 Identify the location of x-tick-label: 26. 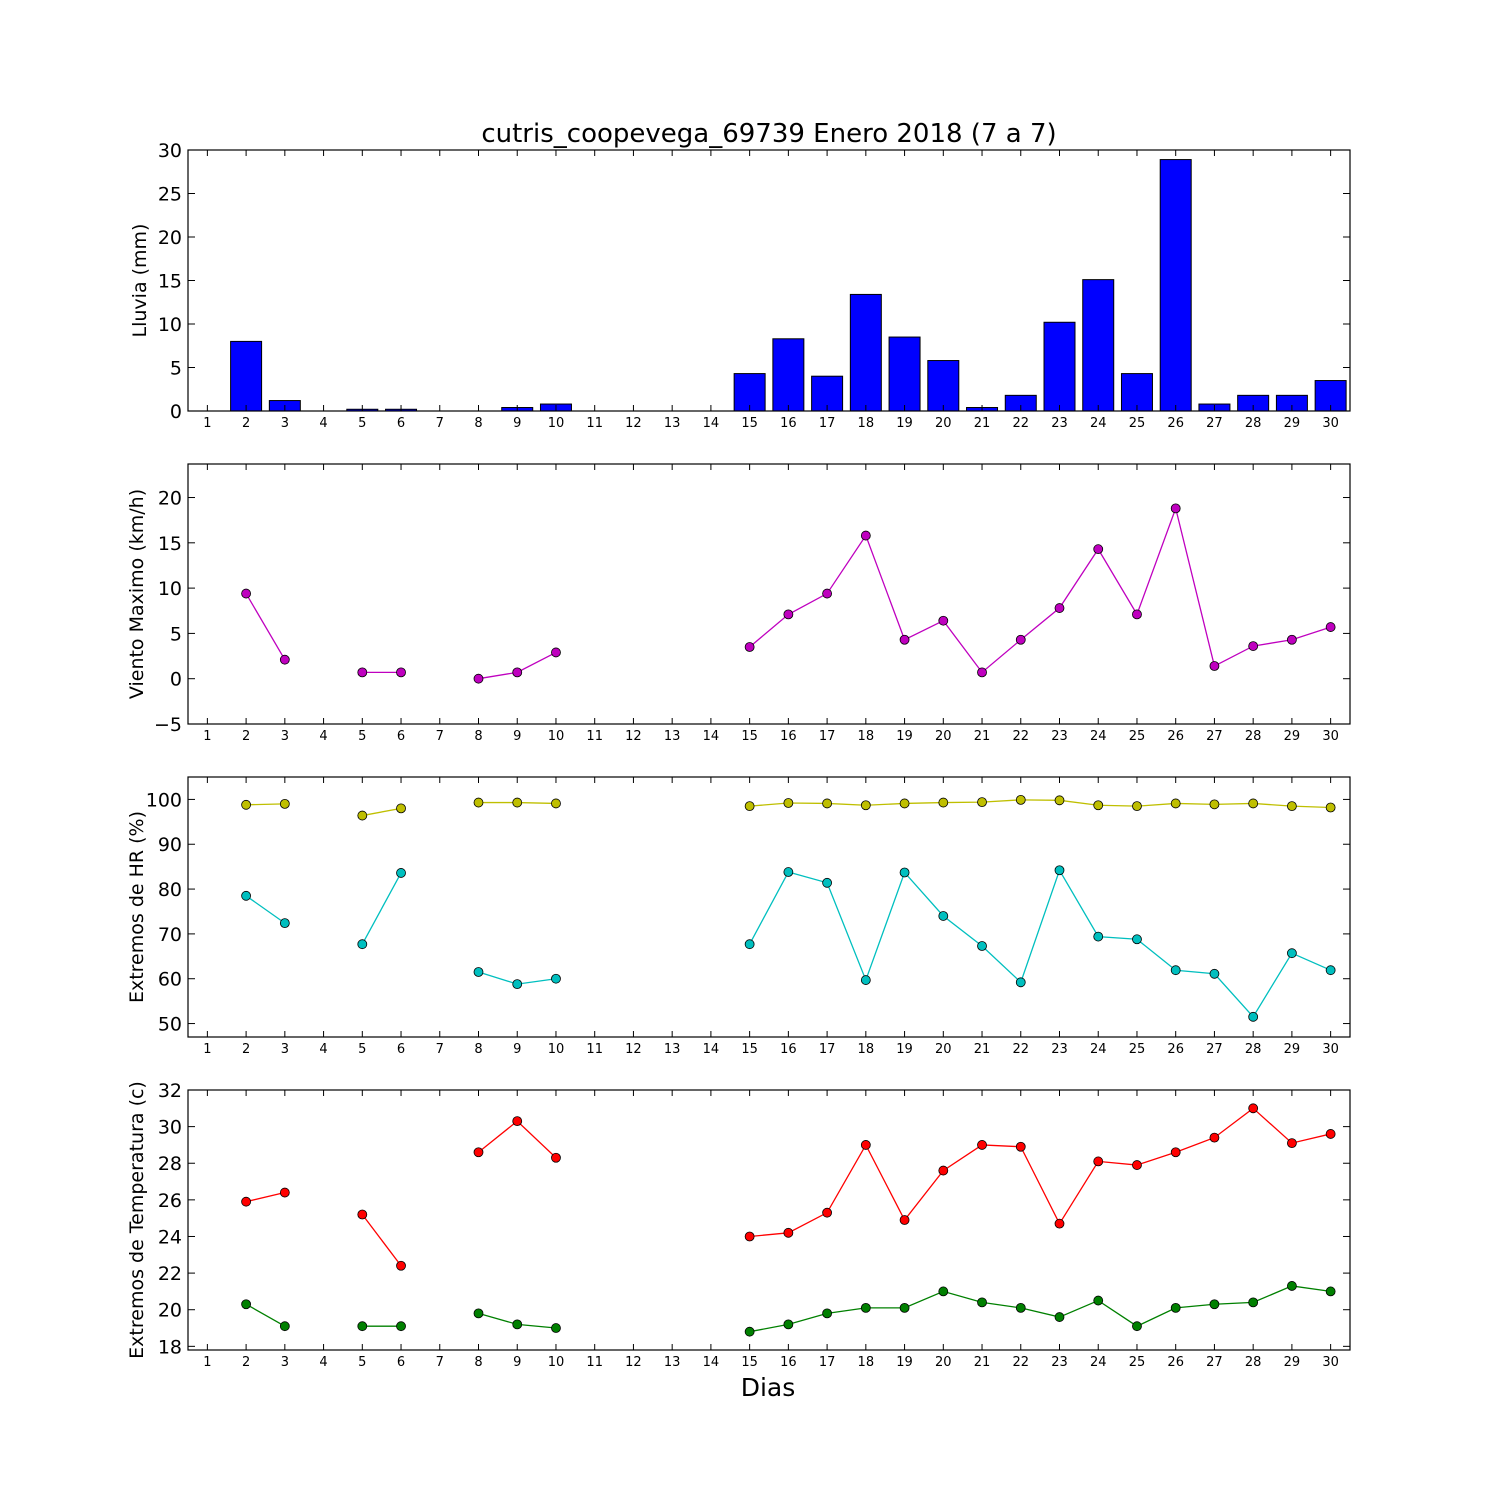
(1175, 736).